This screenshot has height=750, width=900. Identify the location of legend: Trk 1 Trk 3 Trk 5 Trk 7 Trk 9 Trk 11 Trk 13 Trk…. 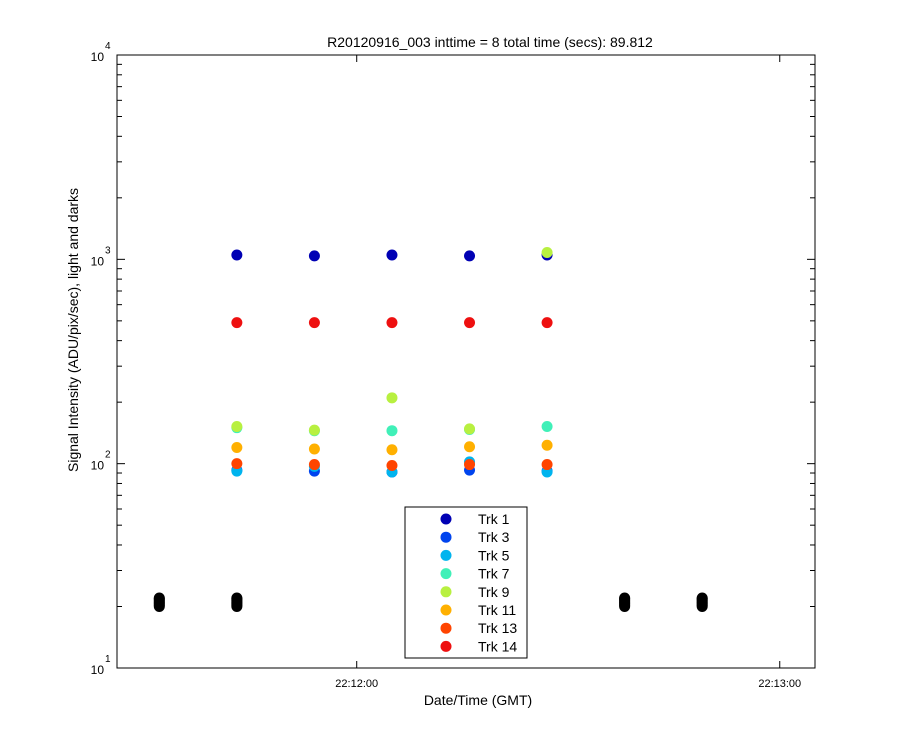
(466, 582).